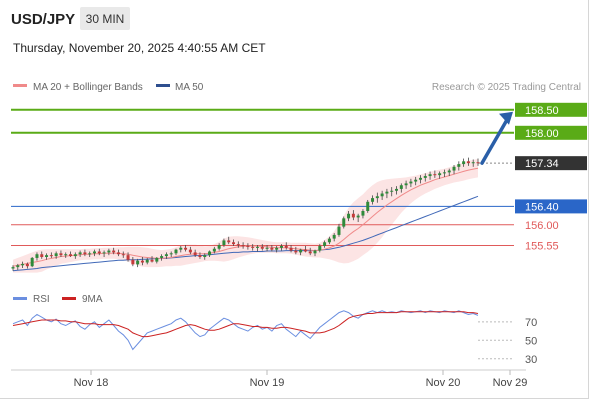  What do you see at coordinates (542, 207) in the screenshot?
I see `level-label-3: 156.40` at bounding box center [542, 207].